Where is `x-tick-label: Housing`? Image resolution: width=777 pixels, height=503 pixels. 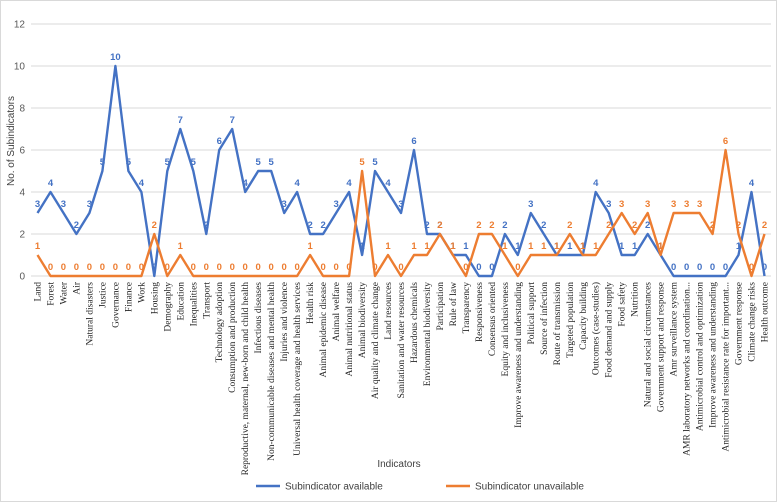
x-tick-label: Housing is located at coordinates (155, 298).